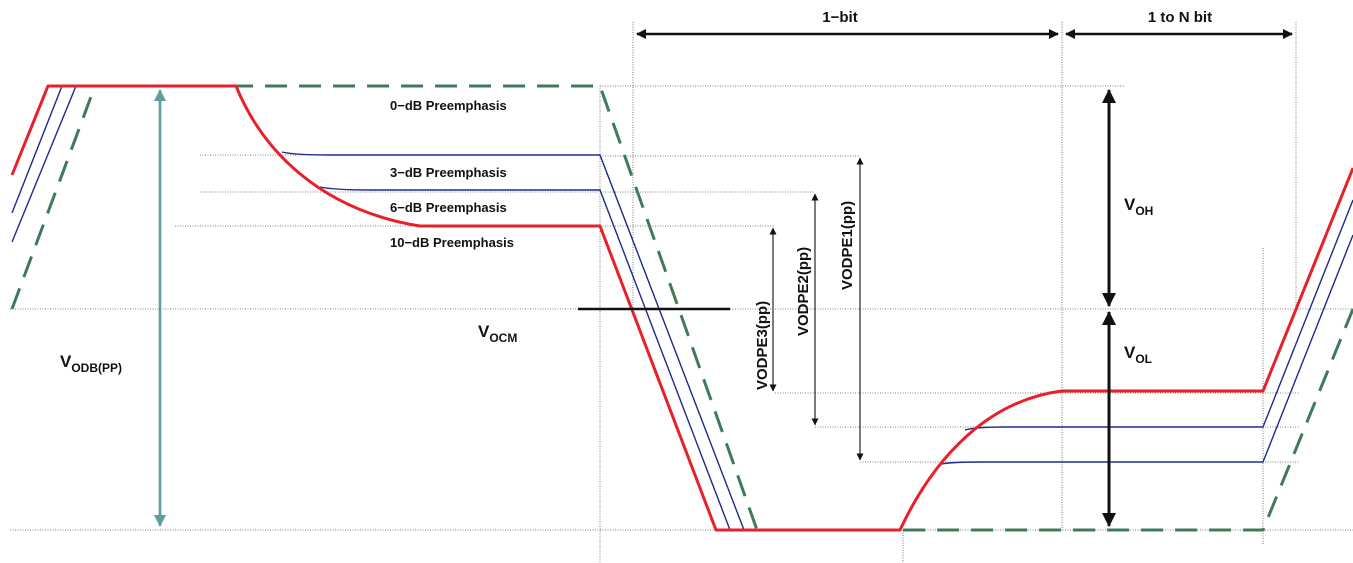 The image size is (1353, 563). I want to click on trace-3db-rise, so click(1147, 349).